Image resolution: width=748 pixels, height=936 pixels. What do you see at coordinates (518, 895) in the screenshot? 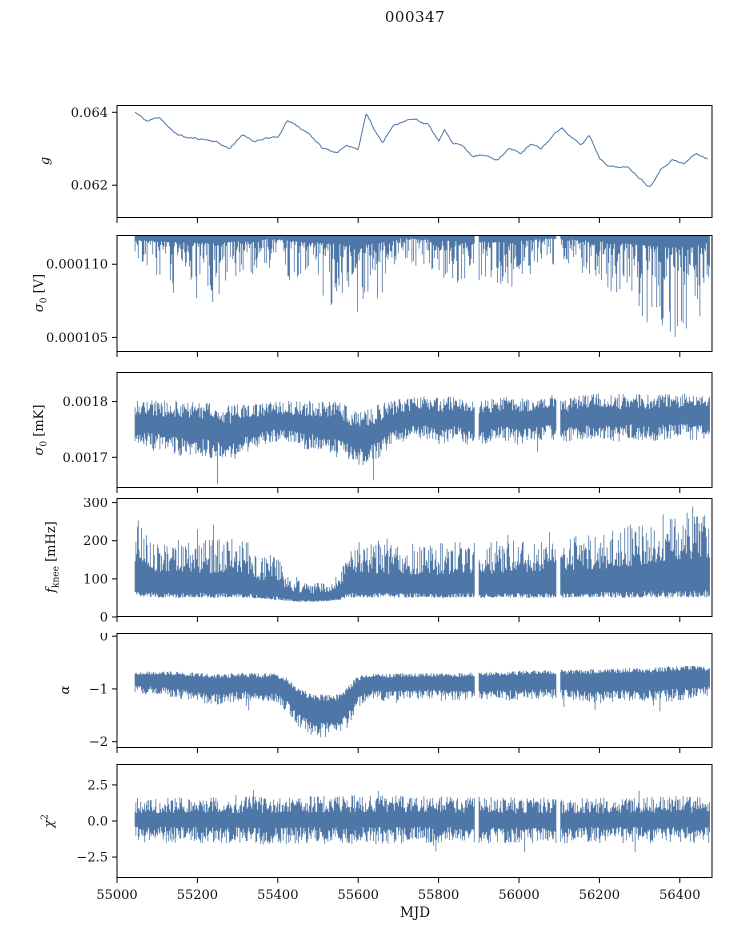
I see `svg-text: 56000` at bounding box center [518, 895].